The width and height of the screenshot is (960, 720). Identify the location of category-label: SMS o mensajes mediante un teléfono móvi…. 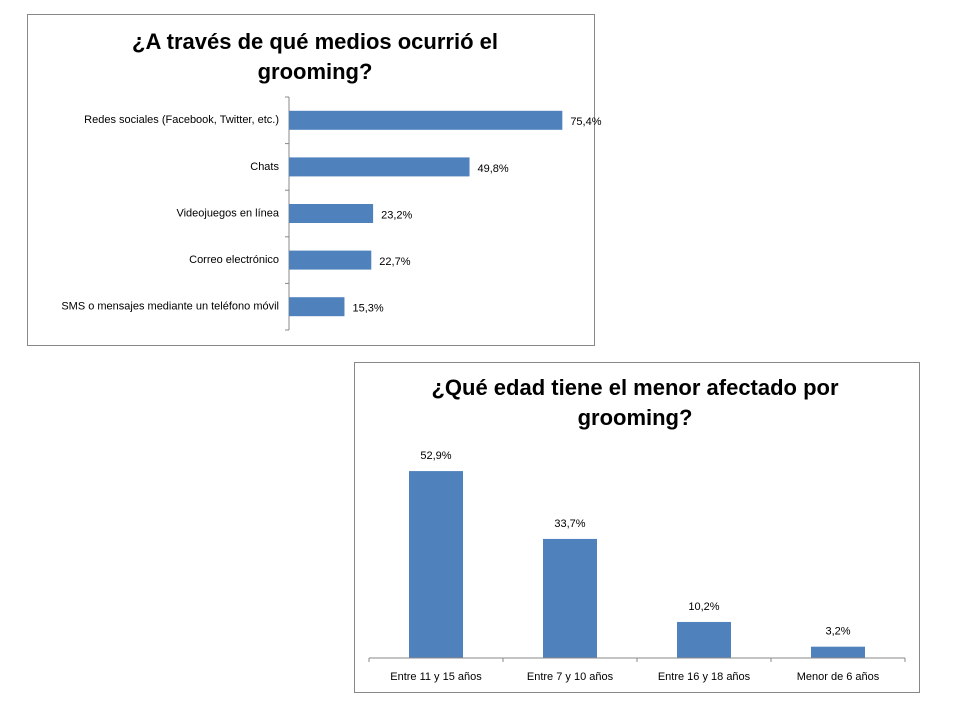
(170, 307).